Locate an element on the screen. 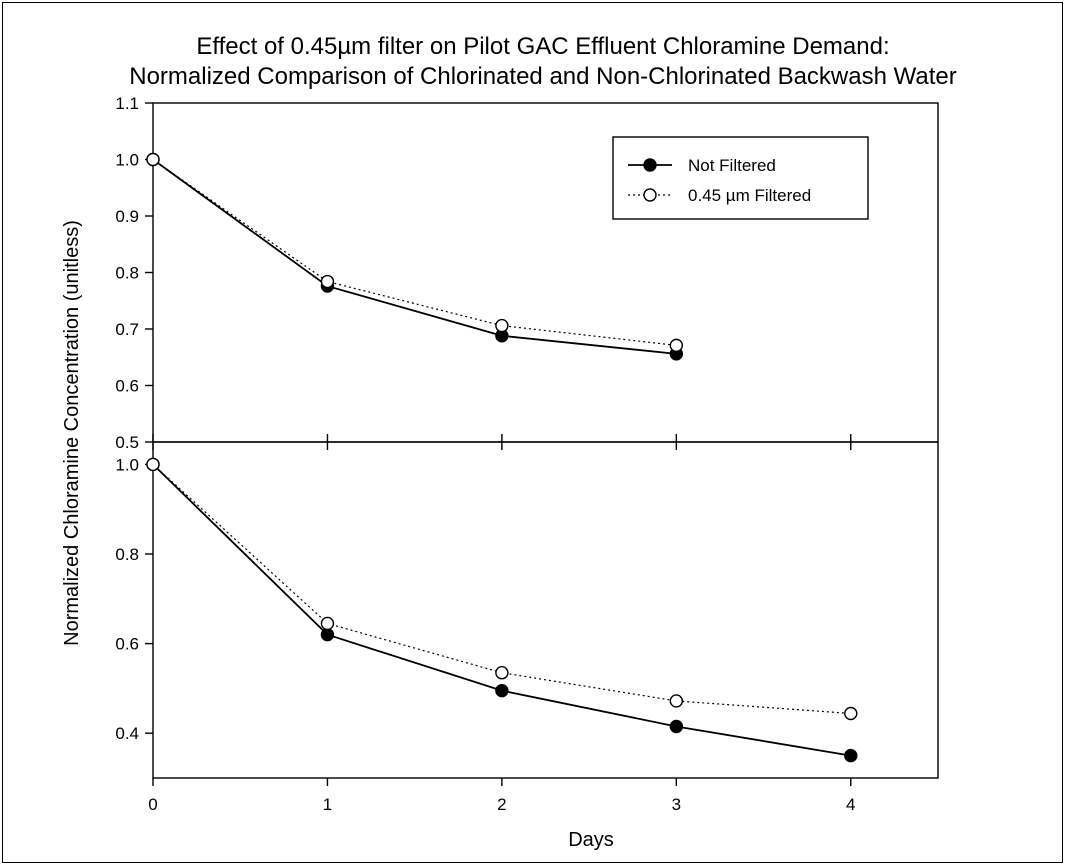 Image resolution: width=1067 pixels, height=867 pixels. x-tick-label: 4 is located at coordinates (850, 804).